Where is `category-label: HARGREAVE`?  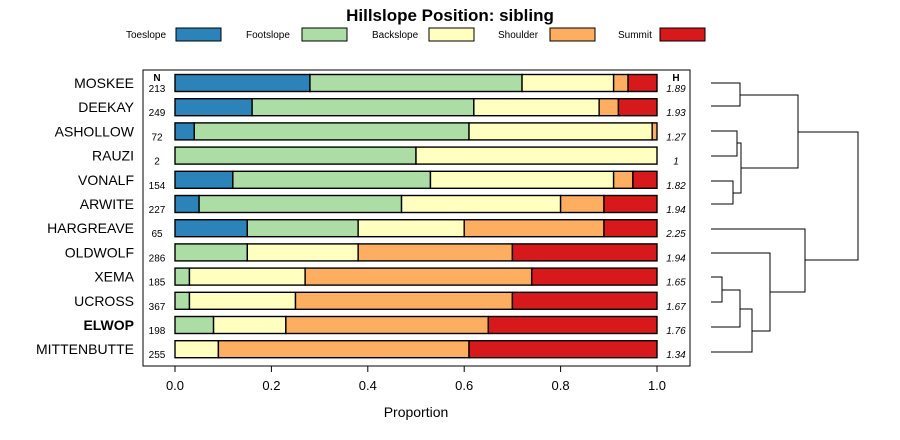
category-label: HARGREAVE is located at coordinates (90, 228).